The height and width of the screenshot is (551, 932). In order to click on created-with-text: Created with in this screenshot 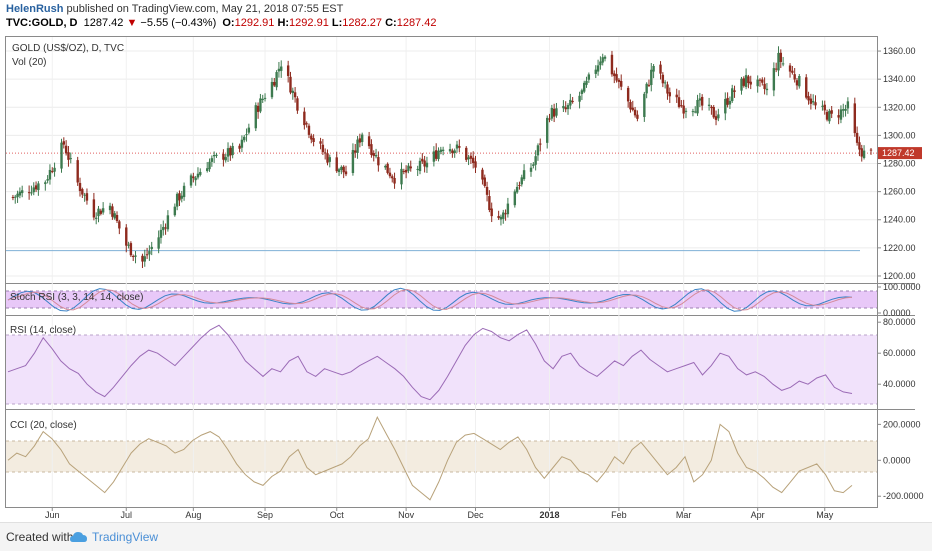, I will do `click(40, 537)`.